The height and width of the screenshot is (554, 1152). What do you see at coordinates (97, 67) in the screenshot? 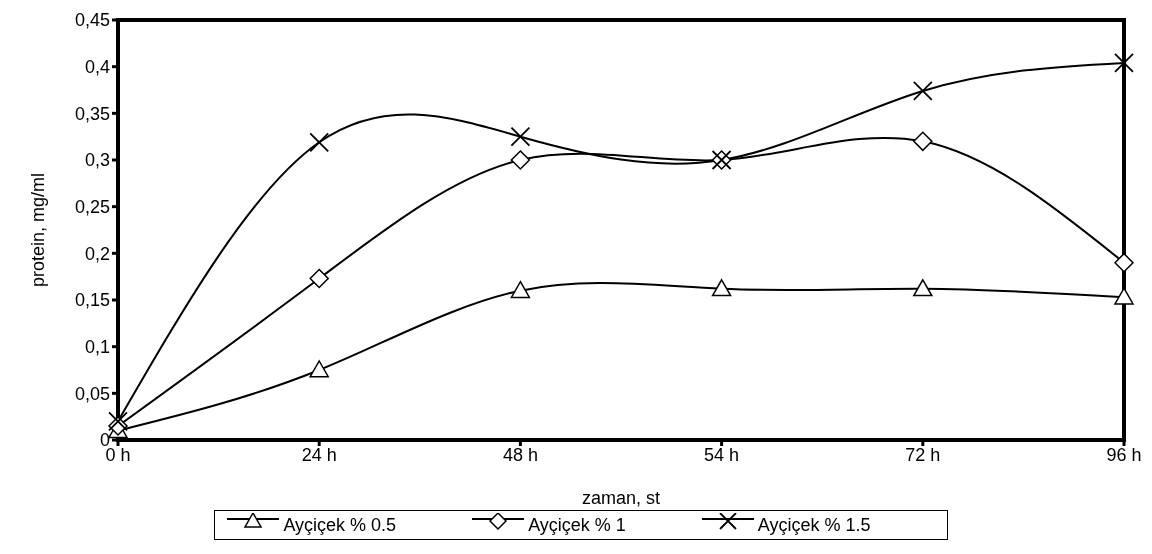
I see `y-tick-label: 0,4` at bounding box center [97, 67].